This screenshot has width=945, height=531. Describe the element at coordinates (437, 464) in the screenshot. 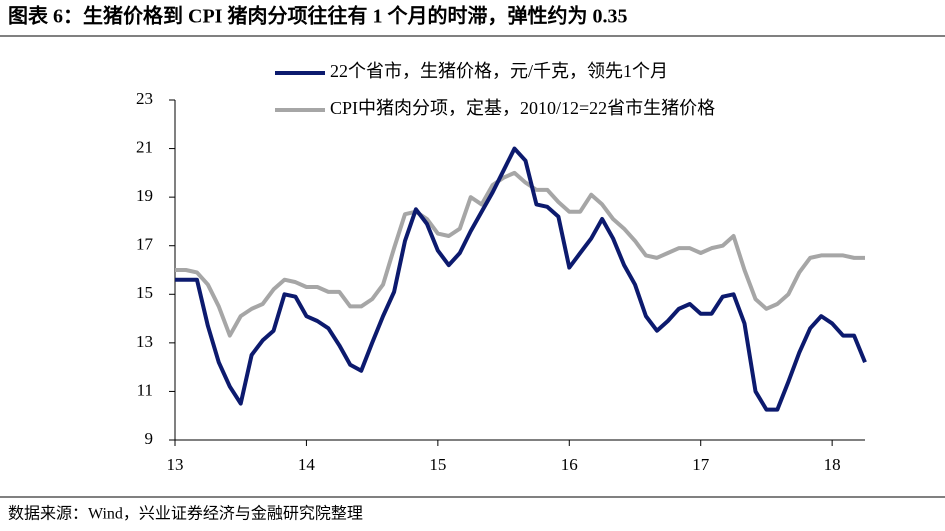

I see `x-tick-label: 15` at that location.